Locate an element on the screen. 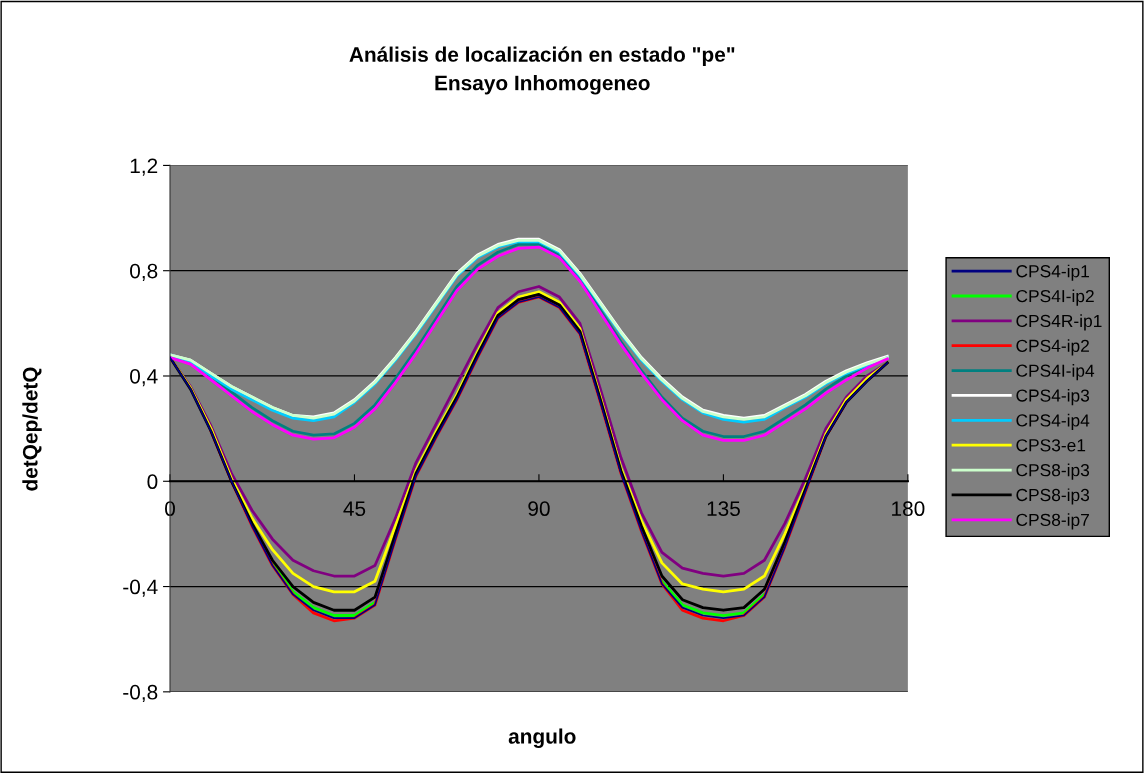 This screenshot has width=1144, height=773. legend-label: CPS4I-ip2 is located at coordinates (1055, 297).